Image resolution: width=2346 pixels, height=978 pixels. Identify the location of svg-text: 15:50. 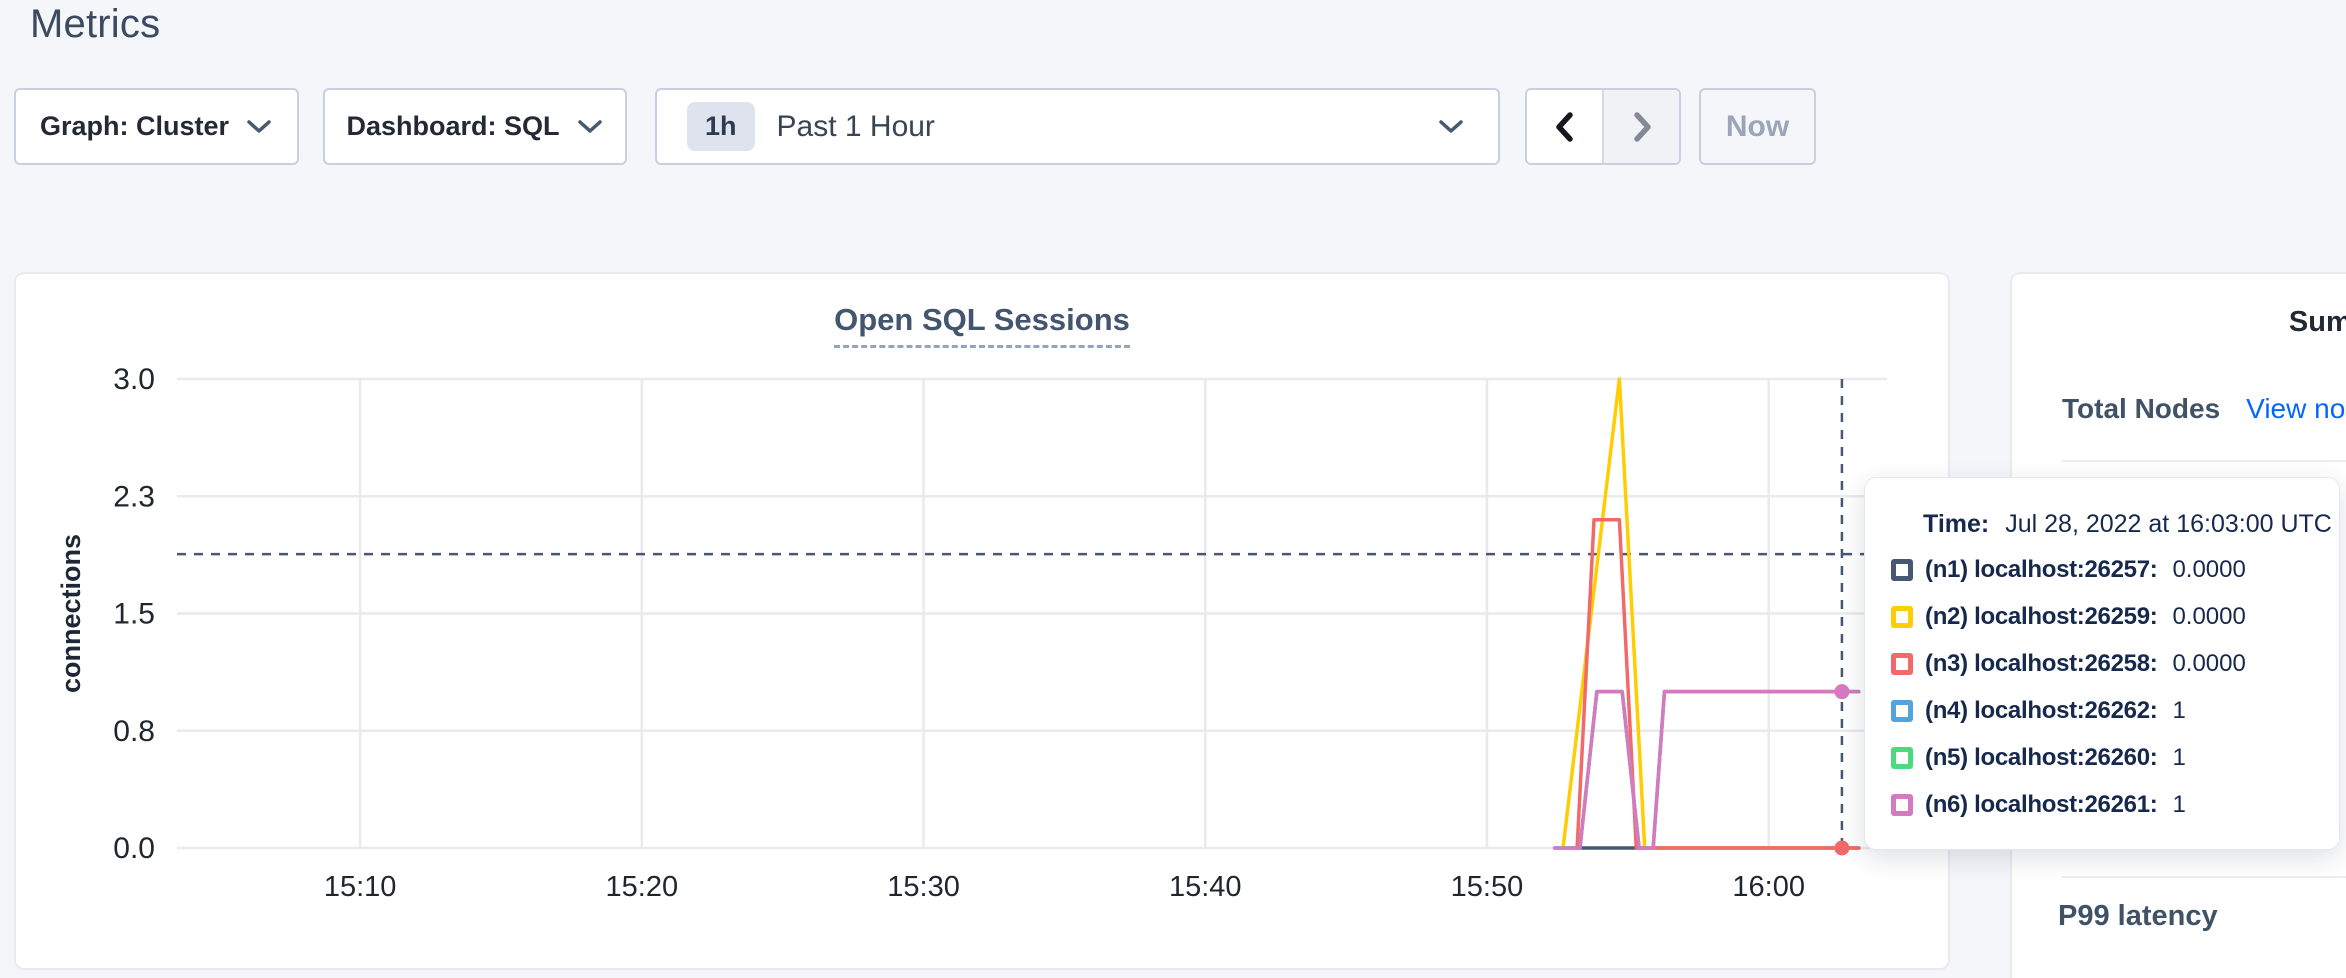
(1487, 887).